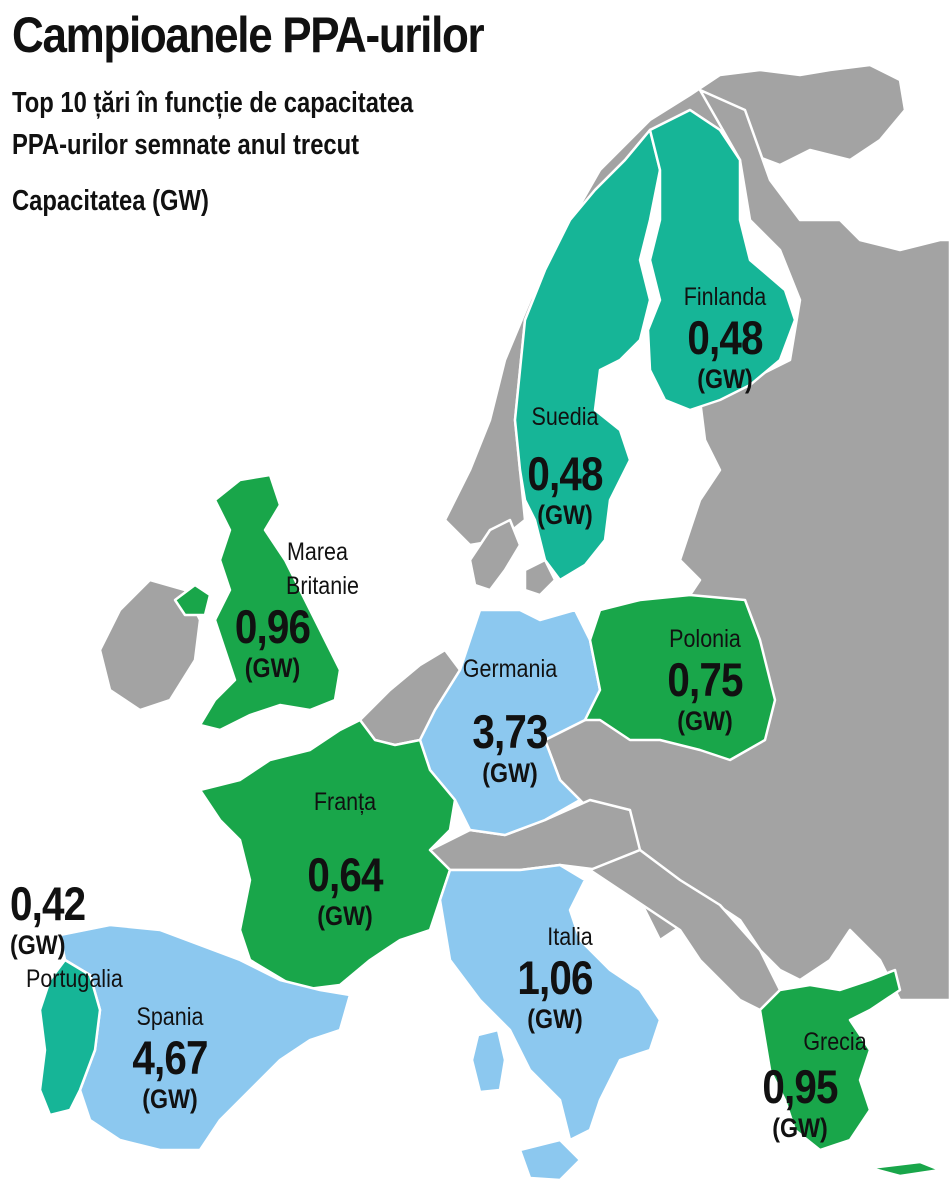 The image size is (950, 1192). I want to click on greece-region, so click(830, 1060).